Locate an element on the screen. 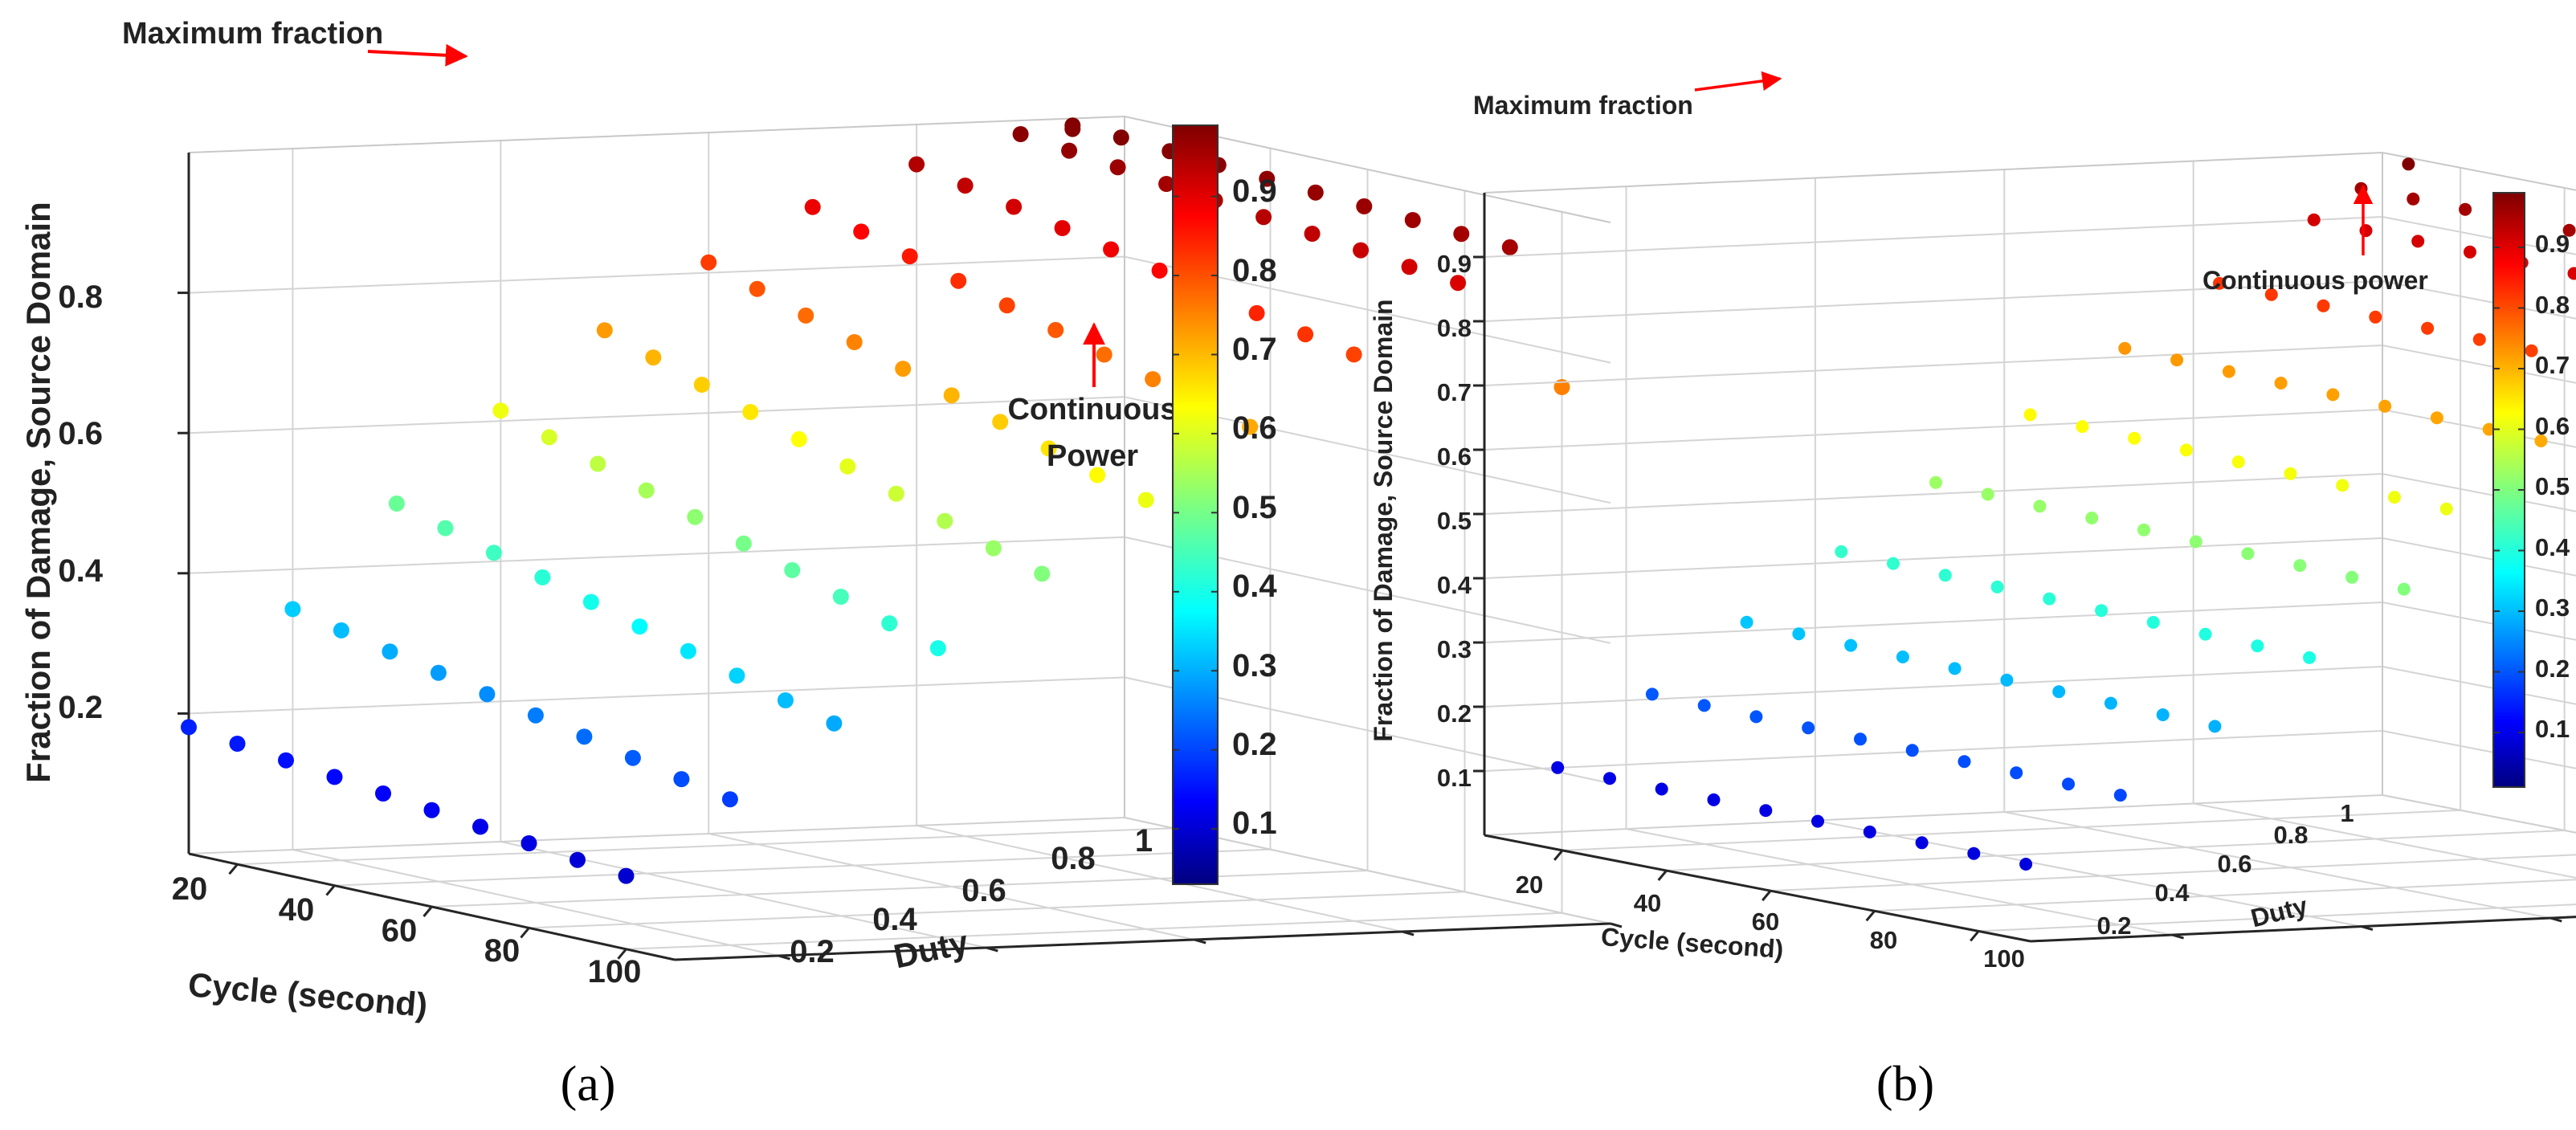 This screenshot has height=1130, width=2576. y-tick-label: 0.4 is located at coordinates (2172, 893).